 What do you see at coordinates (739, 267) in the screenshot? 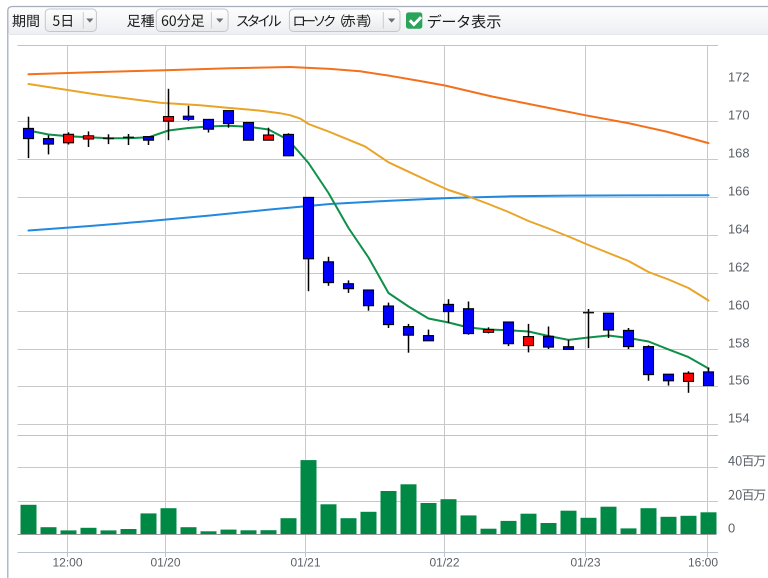
I see `svg-text: 162` at bounding box center [739, 267].